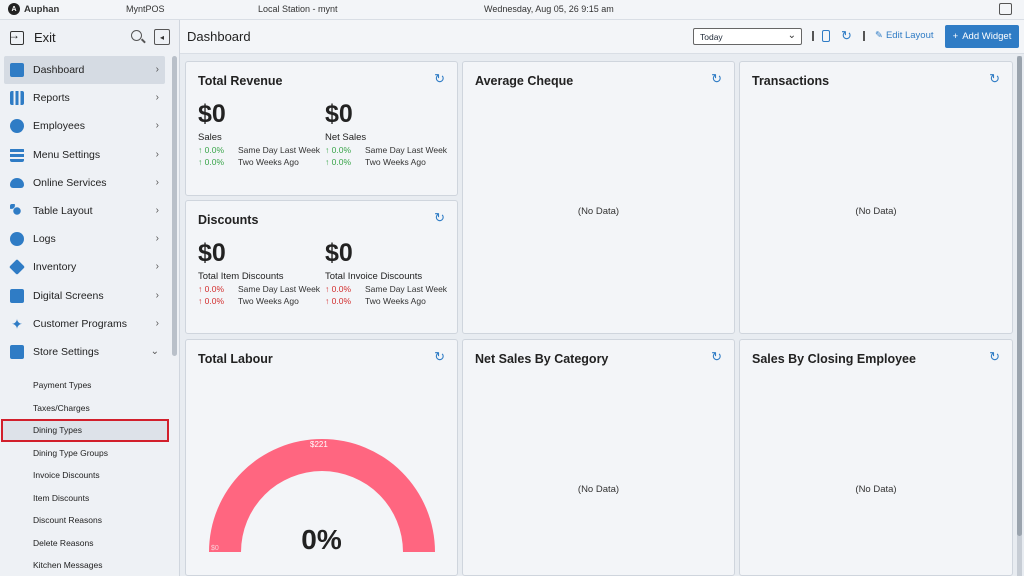 The image size is (1024, 576). What do you see at coordinates (215, 548) in the screenshot?
I see `gauge-min-label: $0` at bounding box center [215, 548].